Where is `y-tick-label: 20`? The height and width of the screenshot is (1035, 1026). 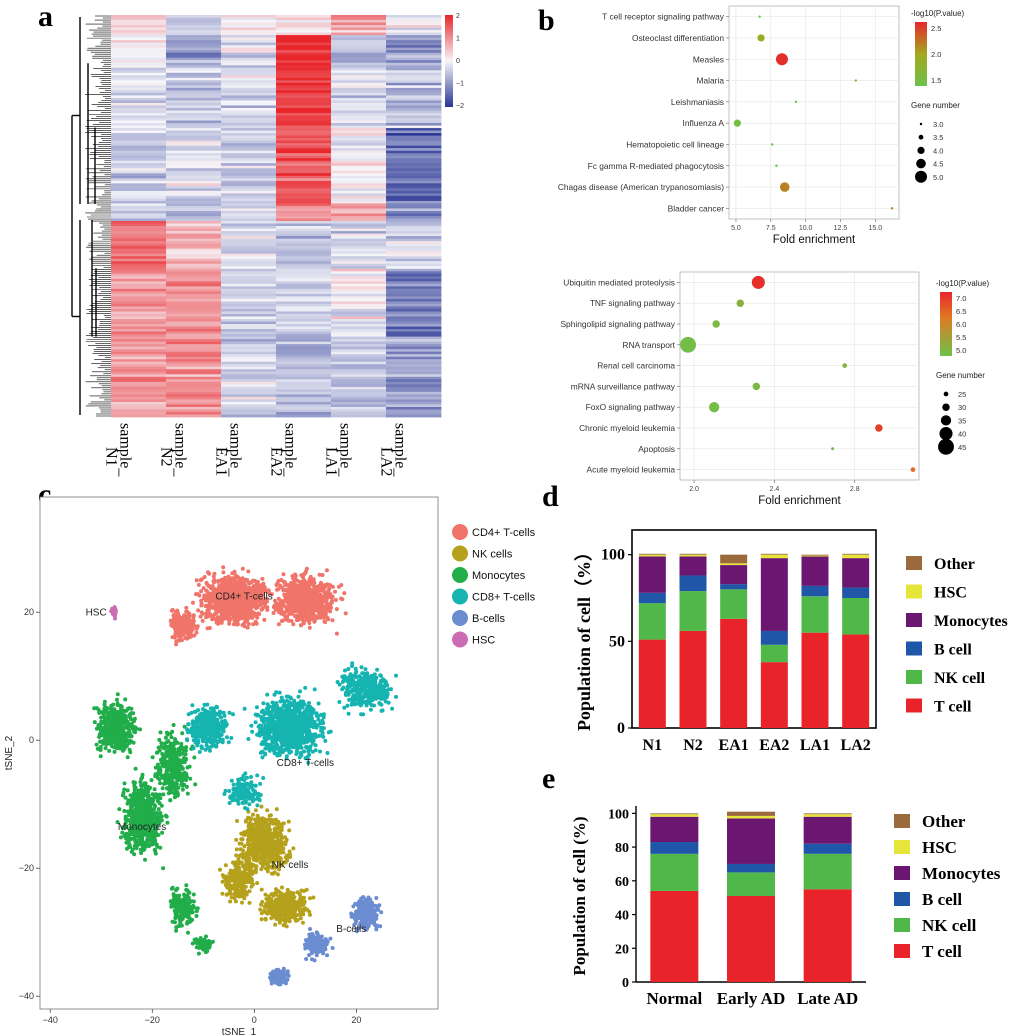 y-tick-label: 20 is located at coordinates (29, 612).